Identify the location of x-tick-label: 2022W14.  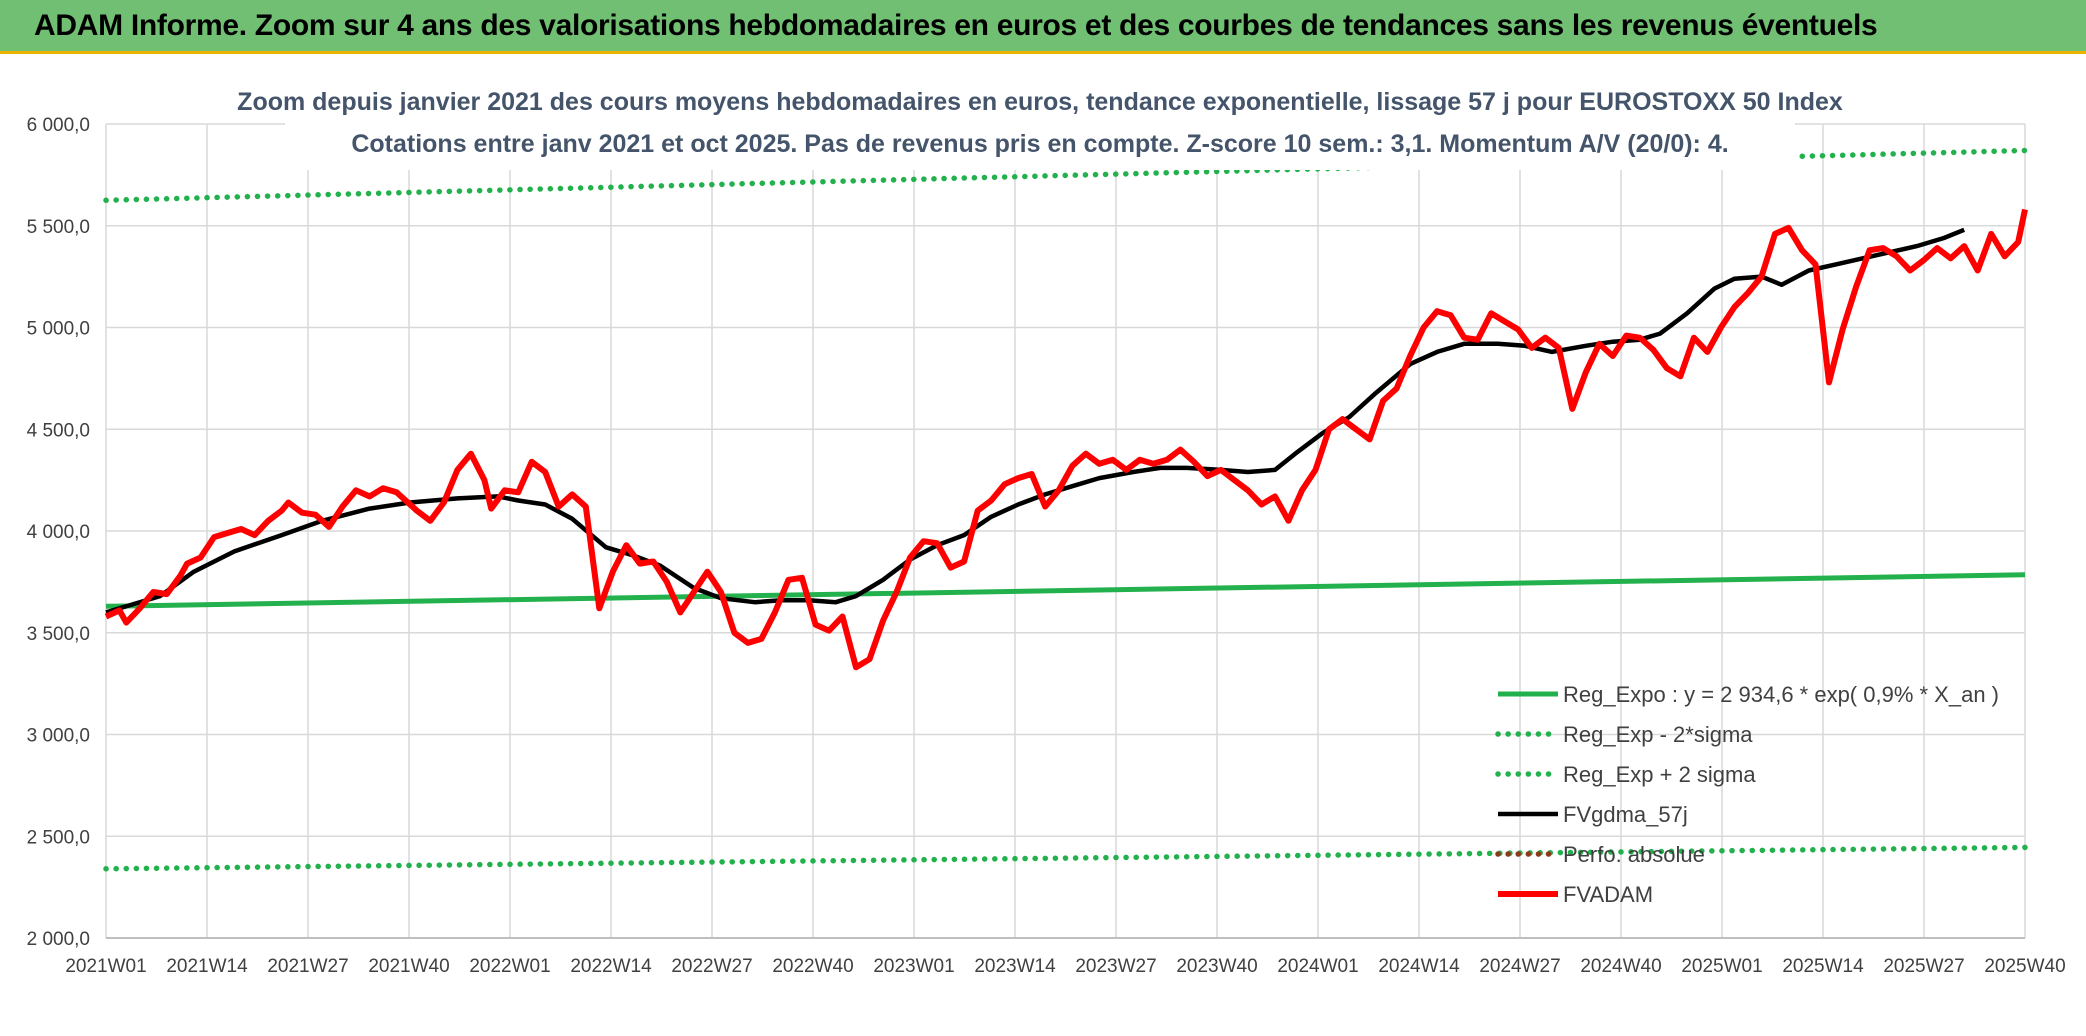
(611, 966).